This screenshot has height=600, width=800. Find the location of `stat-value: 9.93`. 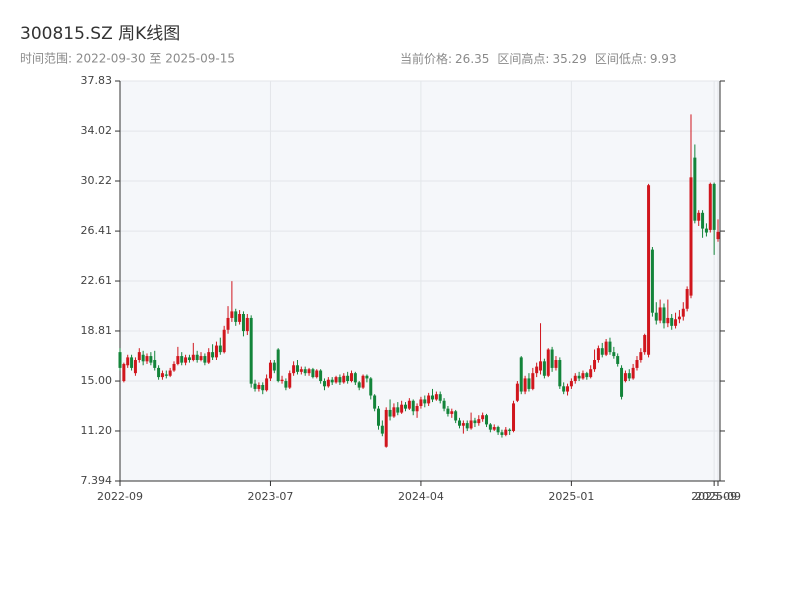

stat-value: 9.93 is located at coordinates (663, 59).